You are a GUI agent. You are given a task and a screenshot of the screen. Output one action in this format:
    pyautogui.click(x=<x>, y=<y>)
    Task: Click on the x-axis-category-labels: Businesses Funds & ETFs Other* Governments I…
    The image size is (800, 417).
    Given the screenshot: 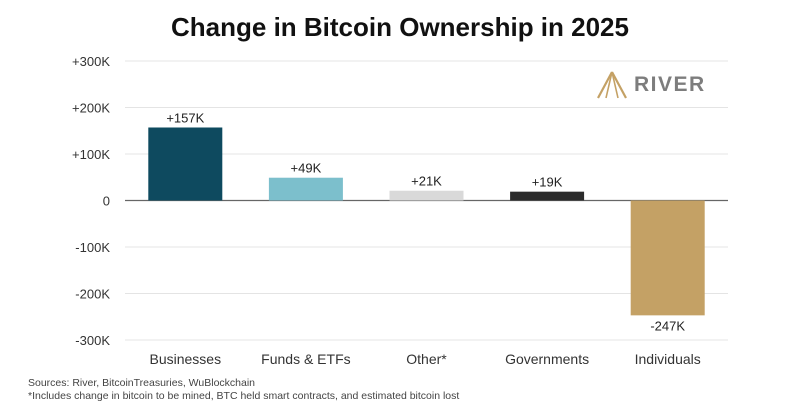 What is the action you would take?
    pyautogui.click(x=425, y=359)
    